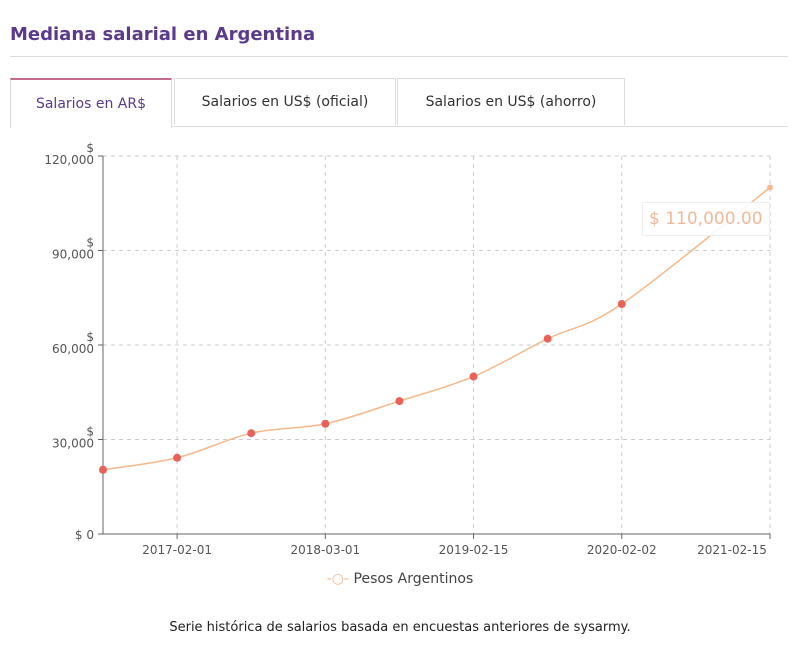  Describe the element at coordinates (91, 103) in the screenshot. I see `tab-salarios-ars: Salarios en AR$` at that location.